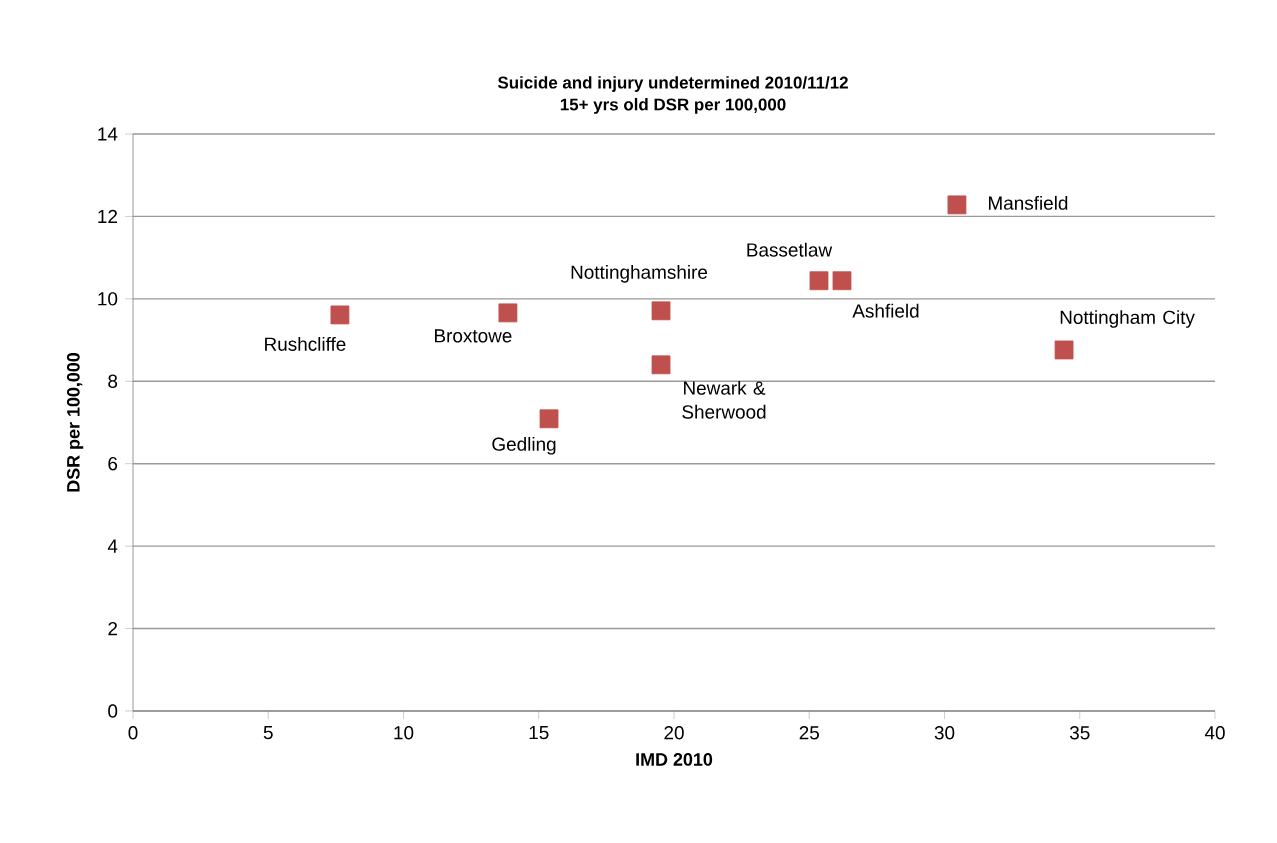 The image size is (1277, 843). What do you see at coordinates (724, 399) in the screenshot?
I see `annotation: Newark & Sherwood` at bounding box center [724, 399].